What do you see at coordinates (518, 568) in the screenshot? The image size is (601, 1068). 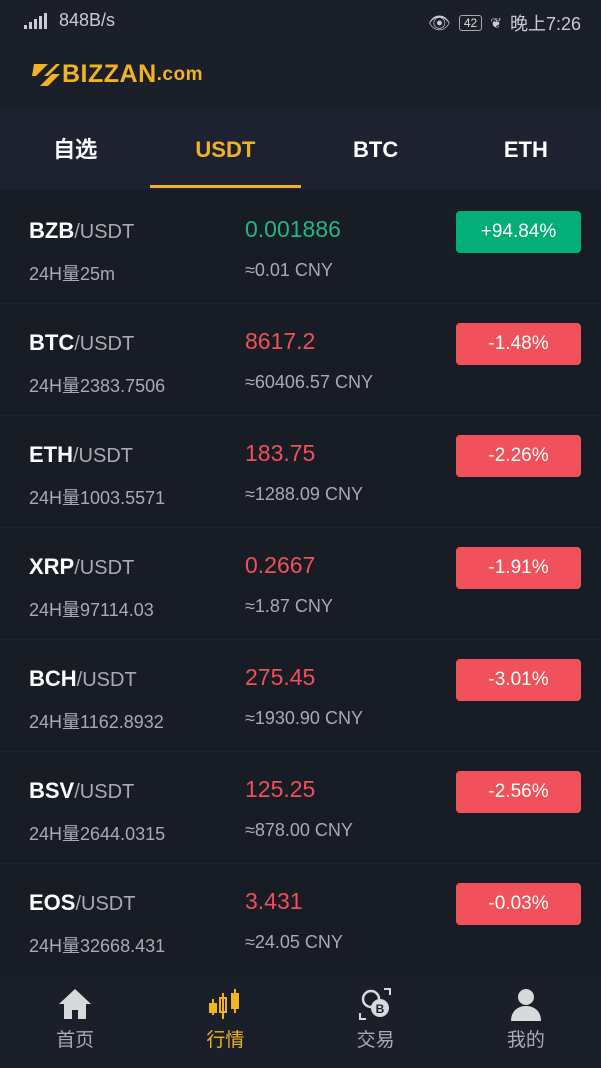 I see `change-badge: -1.91%` at bounding box center [518, 568].